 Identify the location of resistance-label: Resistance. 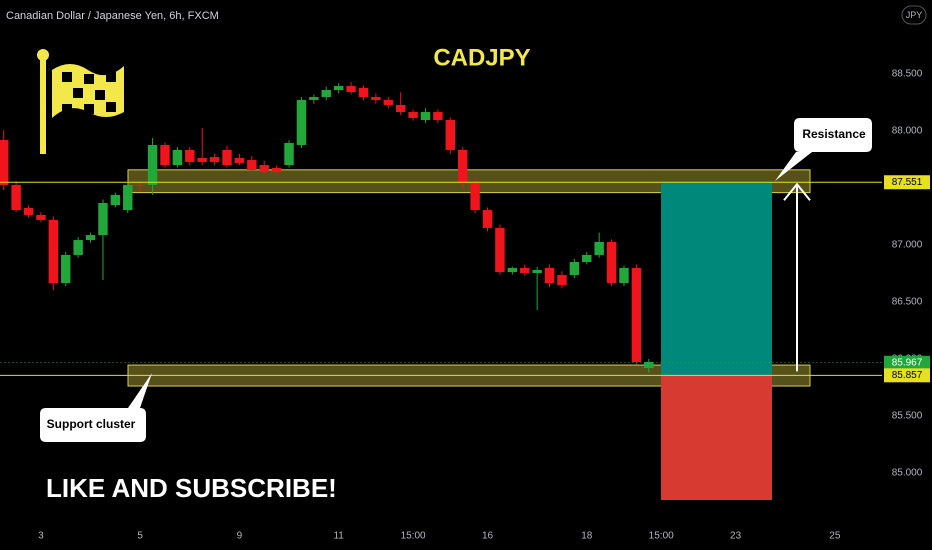
(834, 134).